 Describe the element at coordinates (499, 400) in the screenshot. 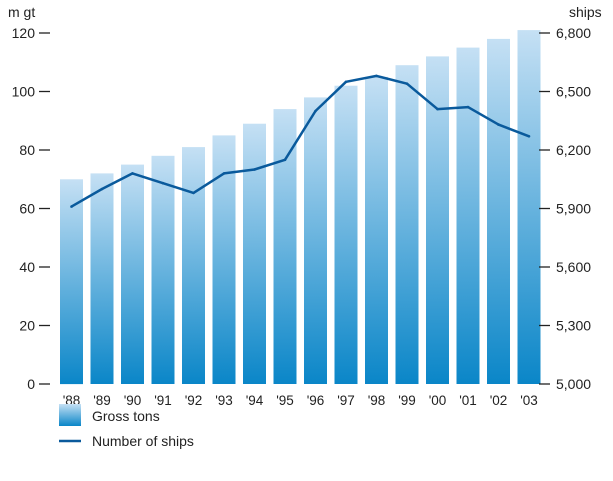

I see `x-tick-label-14: '02` at that location.